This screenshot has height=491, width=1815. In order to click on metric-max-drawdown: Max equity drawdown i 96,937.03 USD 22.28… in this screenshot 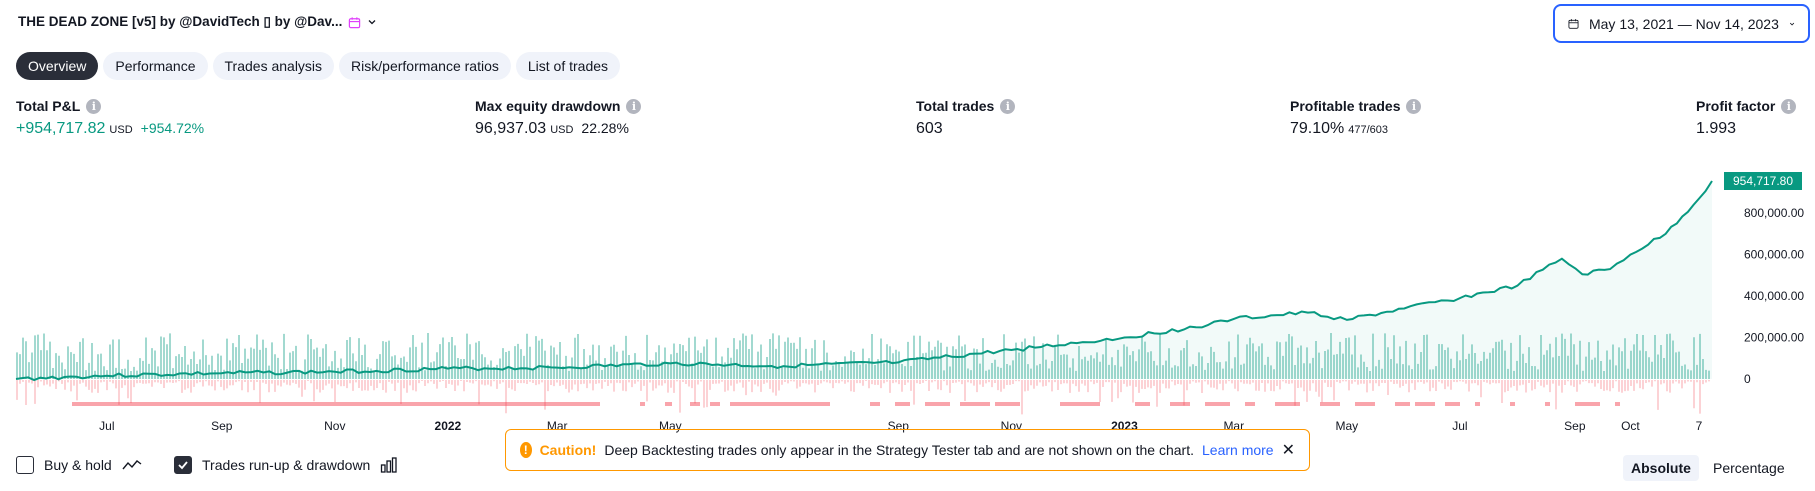, I will do `click(558, 118)`.